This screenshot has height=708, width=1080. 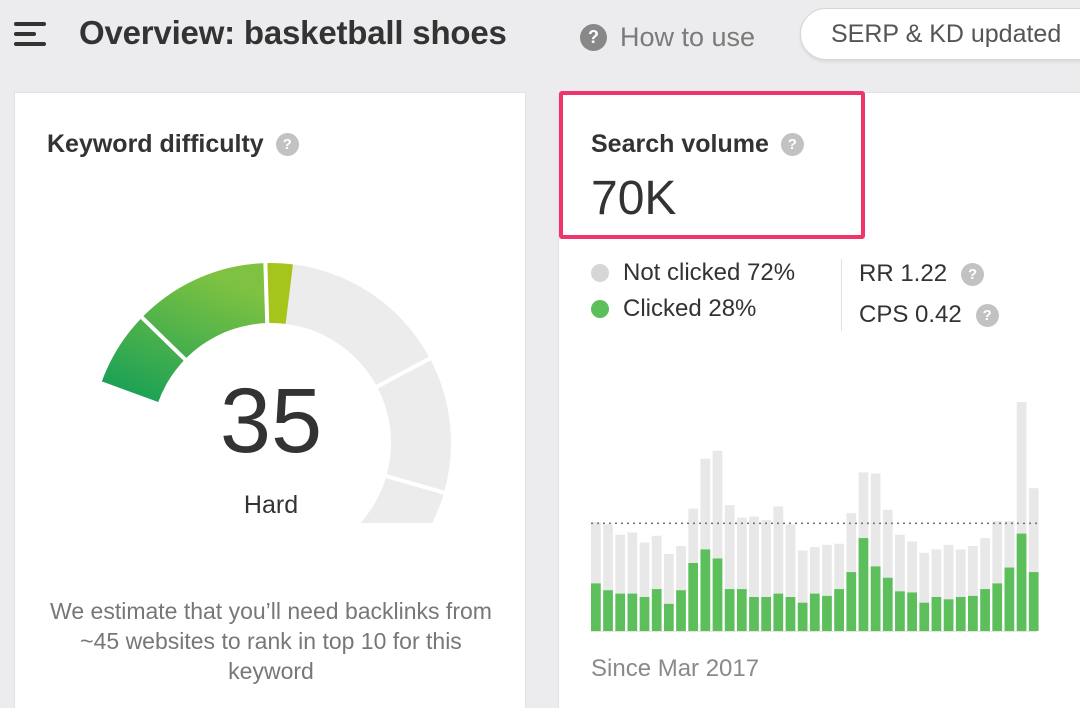 What do you see at coordinates (910, 314) in the screenshot?
I see `cps-label: CPS 0.42` at bounding box center [910, 314].